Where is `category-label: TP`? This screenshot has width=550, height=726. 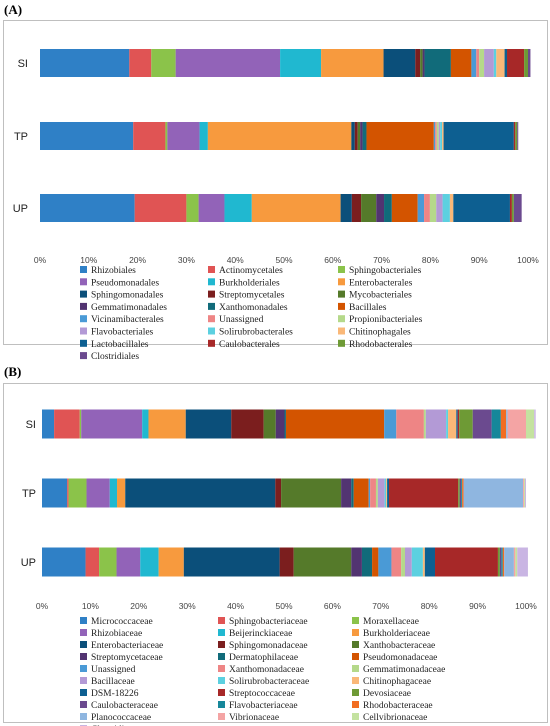
category-label: TP is located at coordinates (21, 137).